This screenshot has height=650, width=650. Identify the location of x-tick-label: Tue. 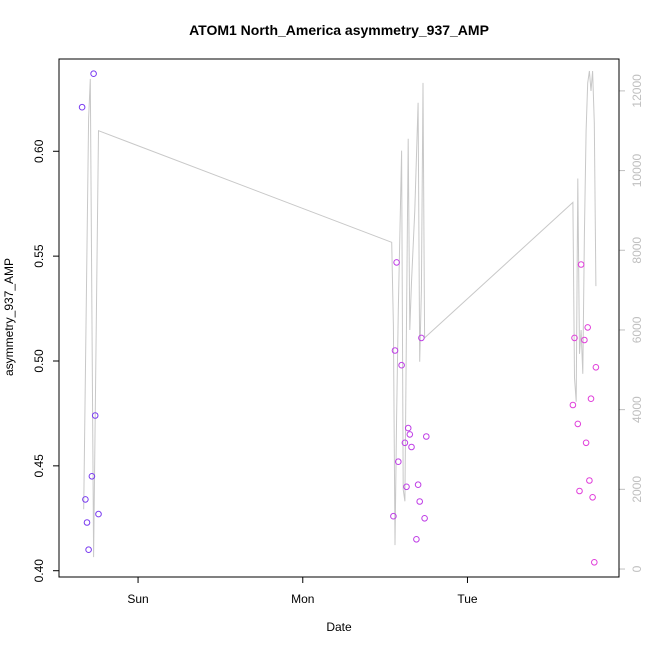
(467, 599).